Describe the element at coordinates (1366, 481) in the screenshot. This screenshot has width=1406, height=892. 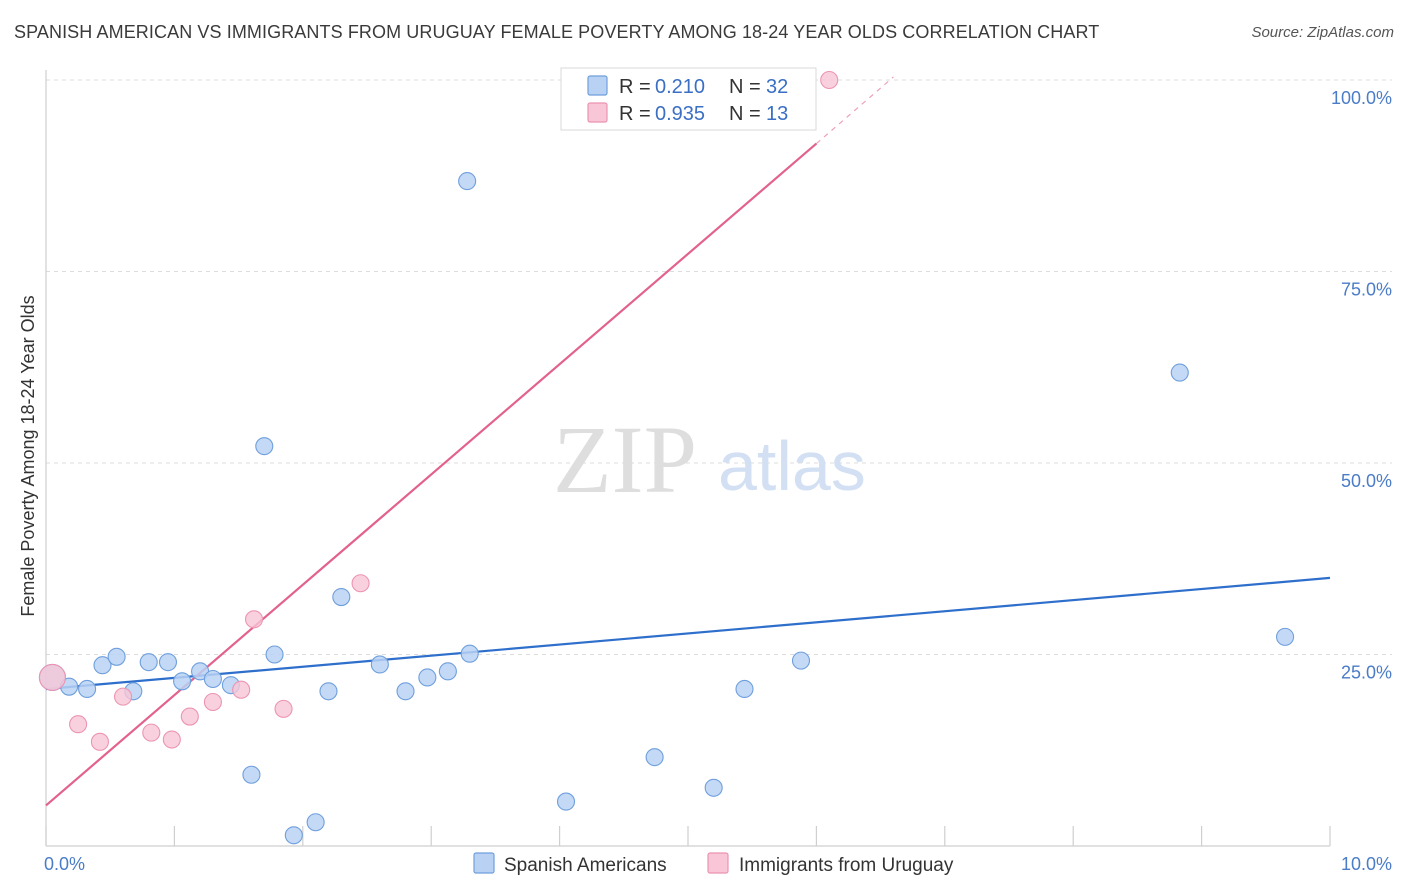
I see `y-tick-label-1: 50.0%` at that location.